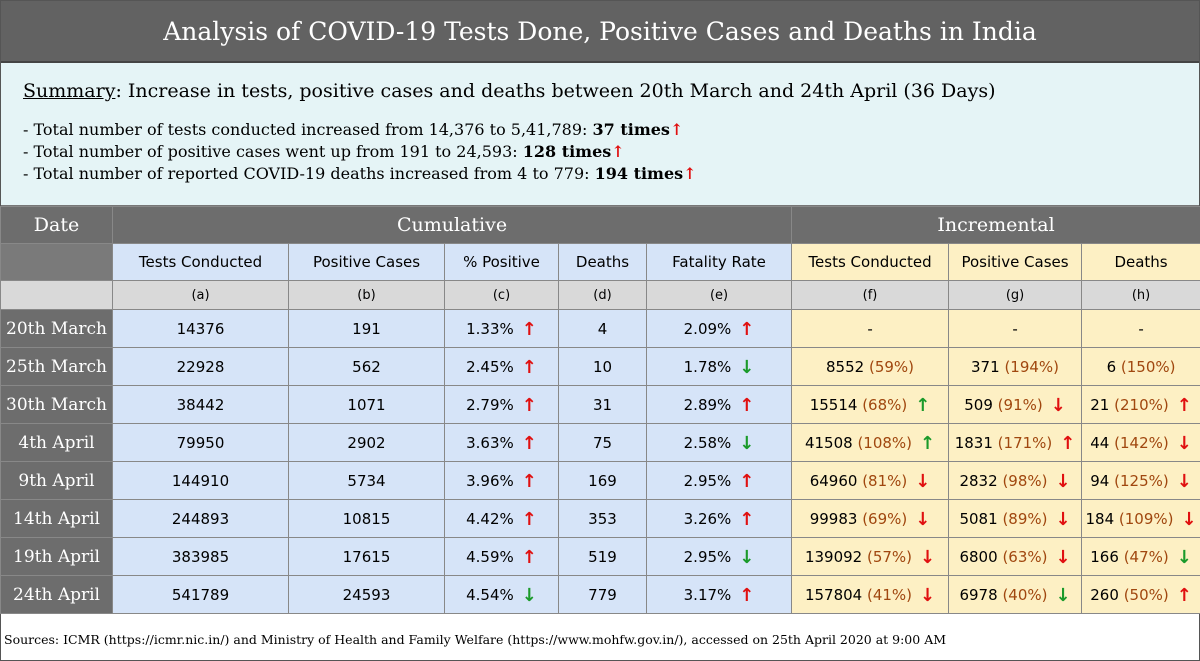 The height and width of the screenshot is (661, 1200). What do you see at coordinates (1140, 295) in the screenshot?
I see `col-letter: (h)` at bounding box center [1140, 295].